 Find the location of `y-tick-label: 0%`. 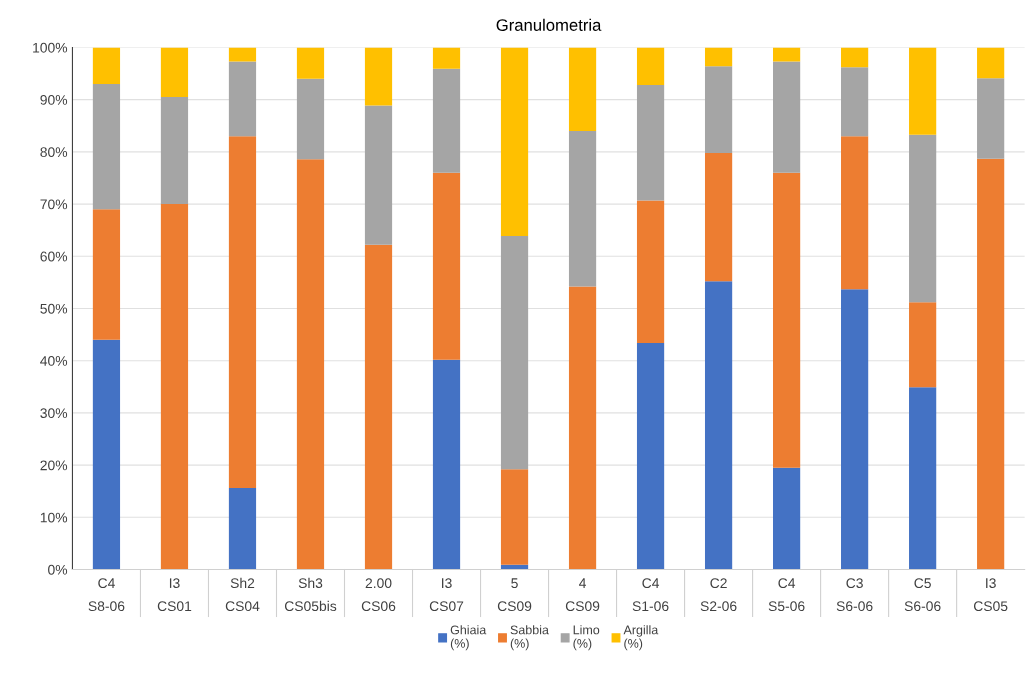

y-tick-label: 0% is located at coordinates (58, 569).